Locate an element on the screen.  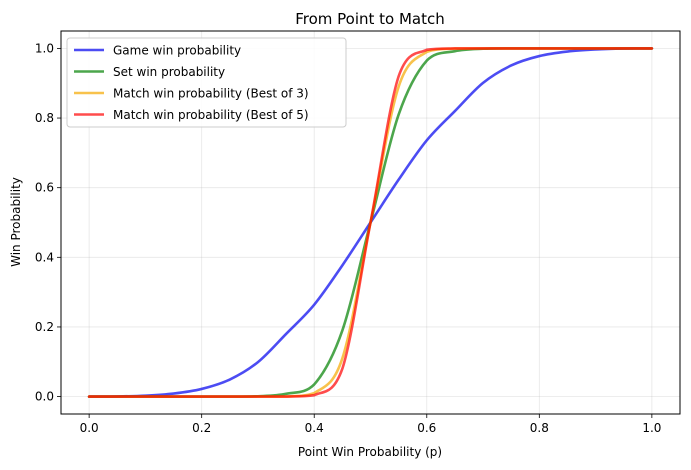
y-tick-label: 0.6 is located at coordinates (44, 188).